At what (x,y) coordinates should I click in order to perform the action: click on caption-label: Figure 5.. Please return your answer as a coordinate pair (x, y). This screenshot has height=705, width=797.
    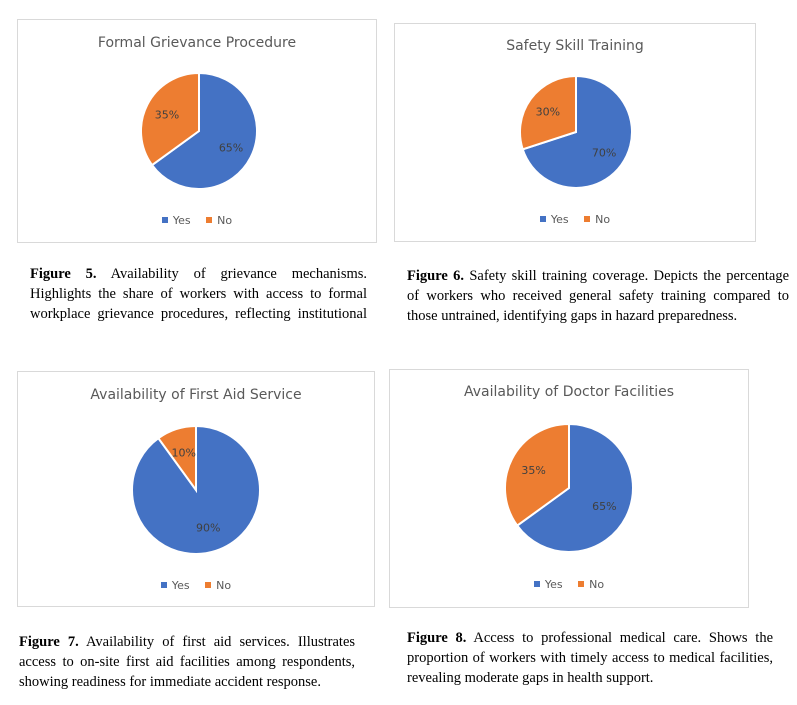
    Looking at the image, I should click on (63, 274).